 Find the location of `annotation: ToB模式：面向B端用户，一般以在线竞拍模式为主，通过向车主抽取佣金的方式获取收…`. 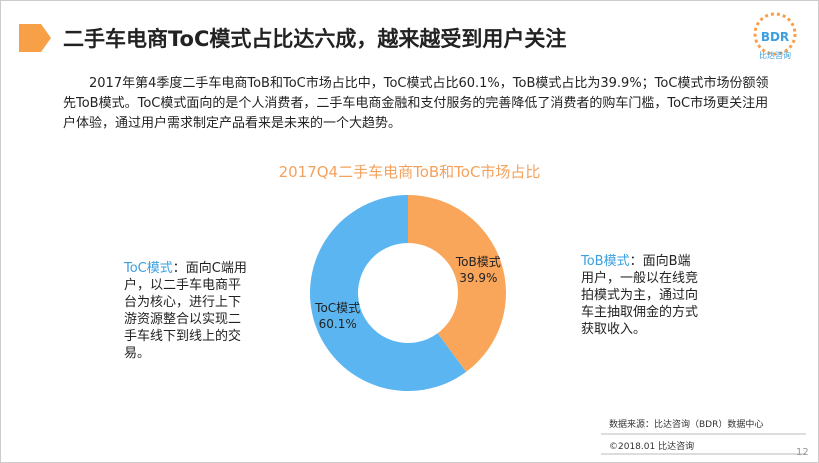

annotation: ToB模式：面向B端用户，一般以在线竞拍模式为主，通过向车主抽取佣金的方式获取收… is located at coordinates (641, 295).